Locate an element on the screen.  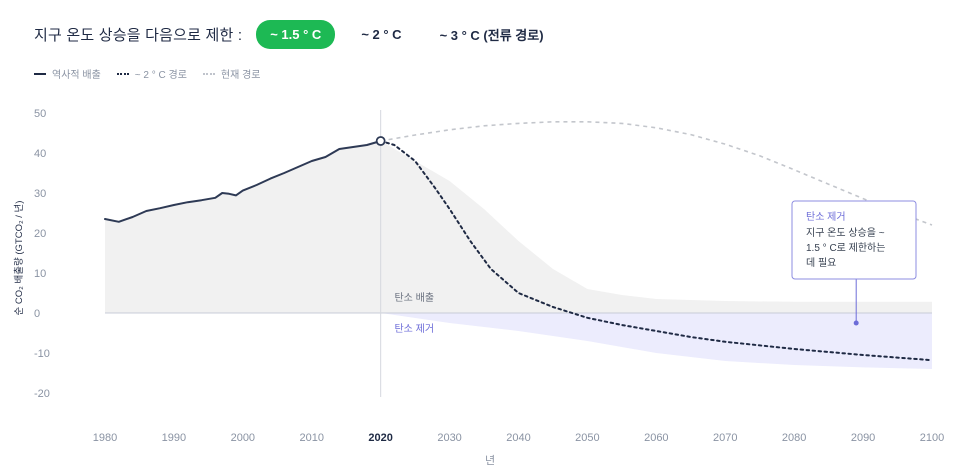
x-tick-label: 2070 is located at coordinates (725, 438).